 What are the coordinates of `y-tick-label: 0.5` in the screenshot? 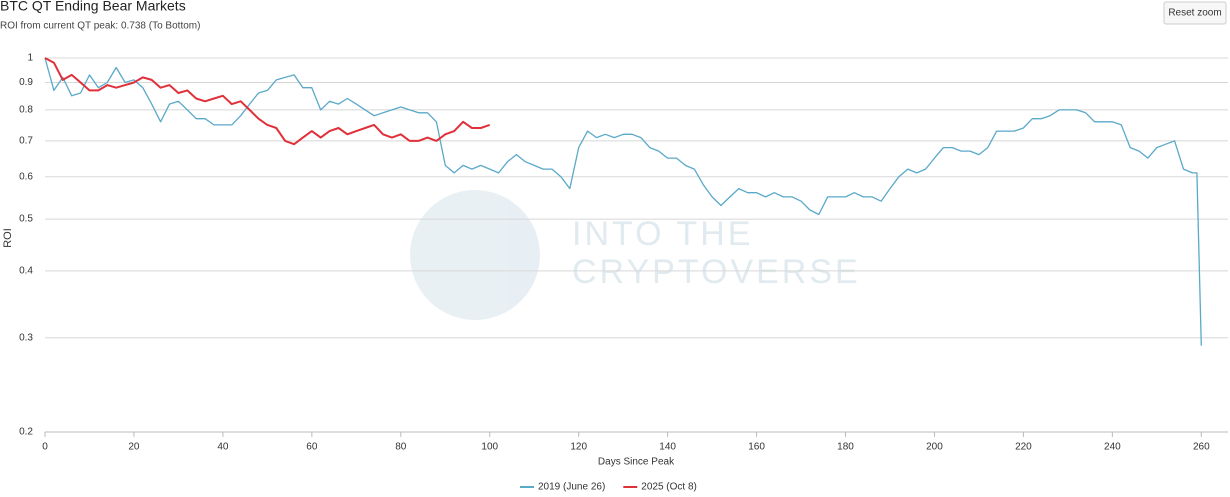 It's located at (26, 219).